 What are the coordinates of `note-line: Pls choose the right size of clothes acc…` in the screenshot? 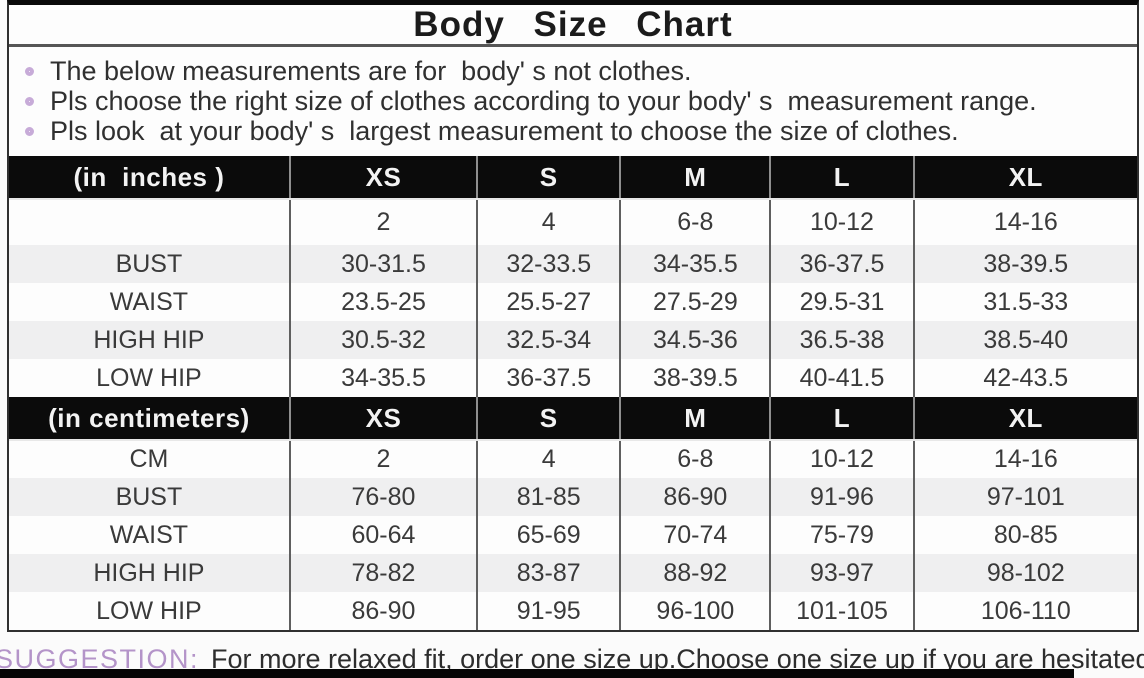 It's located at (577, 101).